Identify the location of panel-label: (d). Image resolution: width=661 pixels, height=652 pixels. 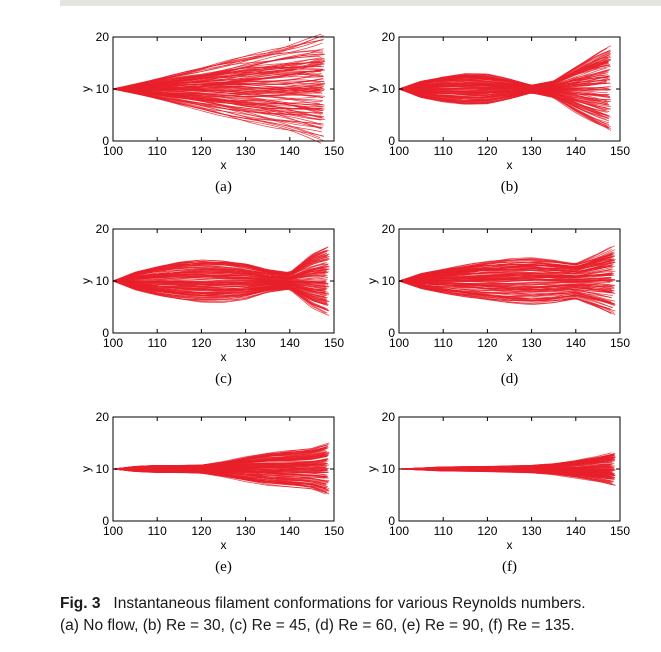
(509, 379).